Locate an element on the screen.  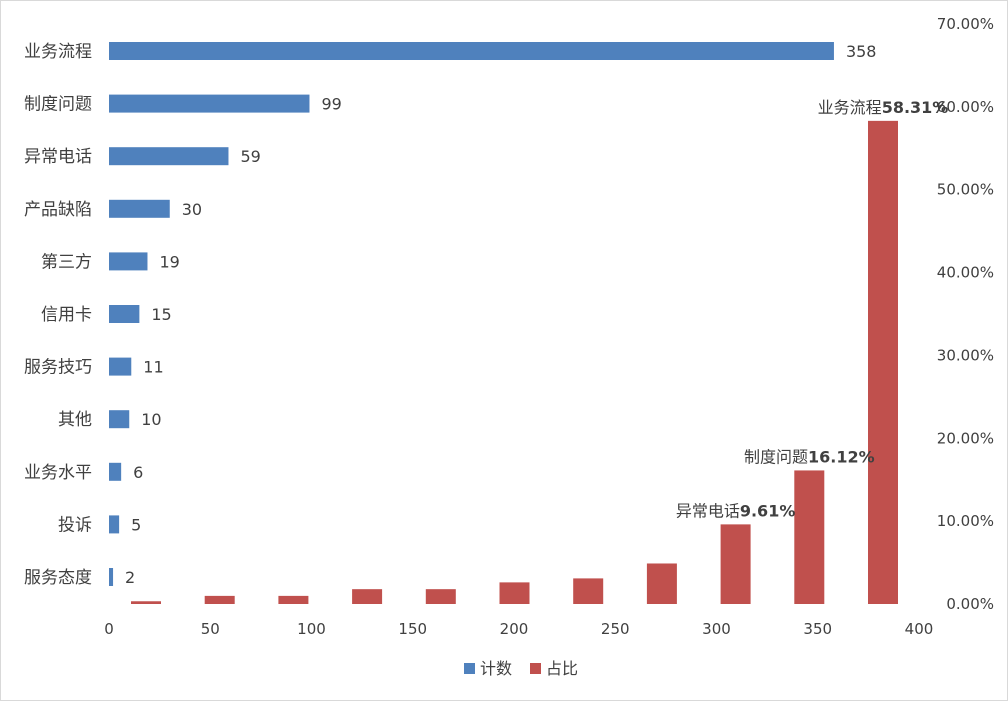
x-tick-label: 250 is located at coordinates (615, 629).